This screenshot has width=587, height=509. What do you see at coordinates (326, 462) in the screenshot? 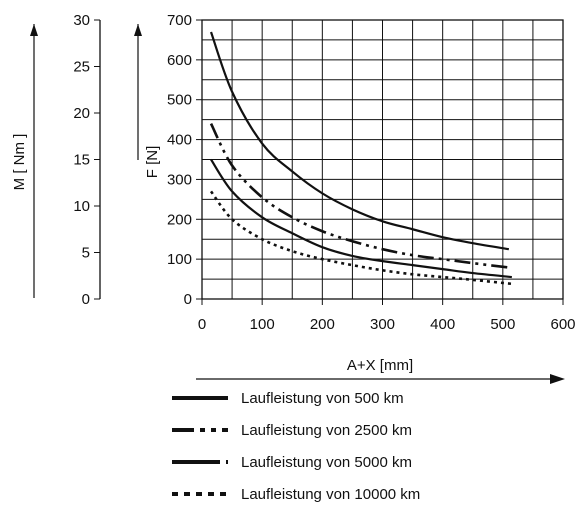
I see `legend-label-3: Laufleistung von 5000 km` at bounding box center [326, 462].